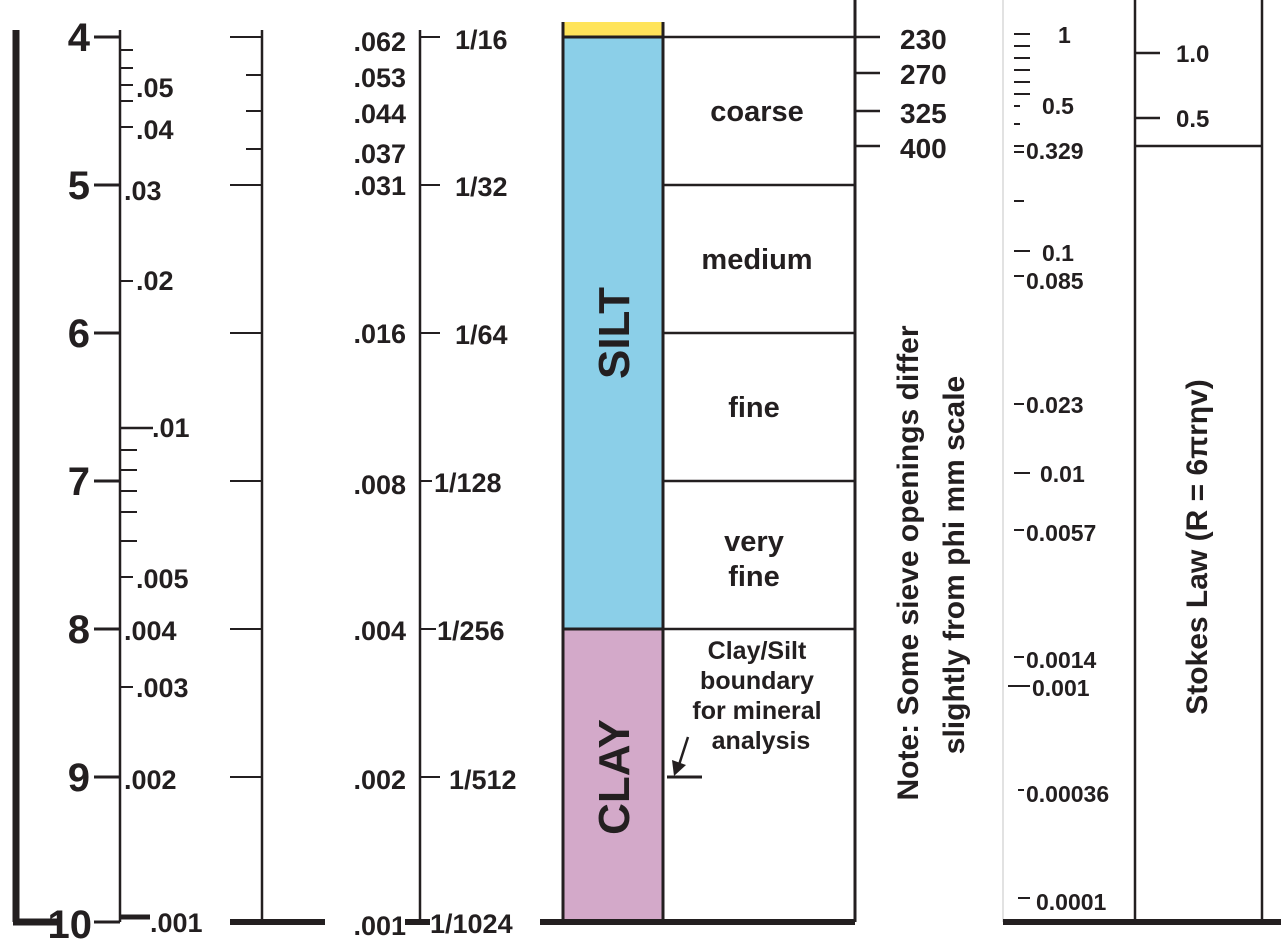 Image resolution: width=1281 pixels, height=941 pixels. What do you see at coordinates (684, 757) in the screenshot?
I see `boundary-arrow-icon` at bounding box center [684, 757].